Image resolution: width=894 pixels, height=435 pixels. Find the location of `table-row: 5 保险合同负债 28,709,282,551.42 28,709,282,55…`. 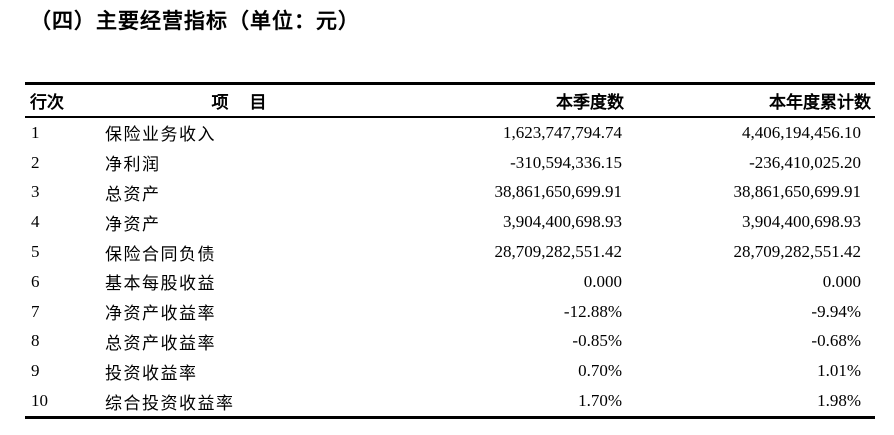

table-row: 5 保险合同负债 28,709,282,551.42 28,709,282,55… is located at coordinates (450, 252).